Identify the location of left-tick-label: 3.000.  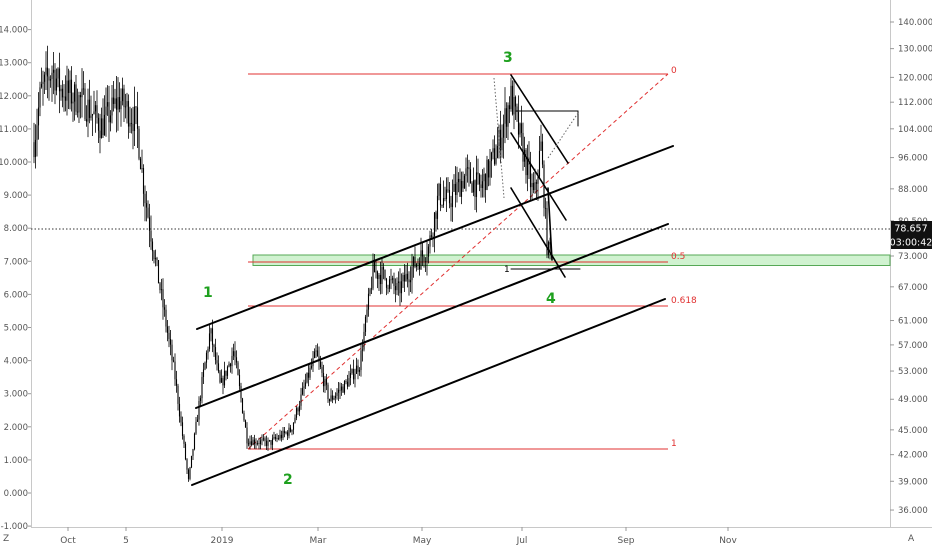
(16, 395).